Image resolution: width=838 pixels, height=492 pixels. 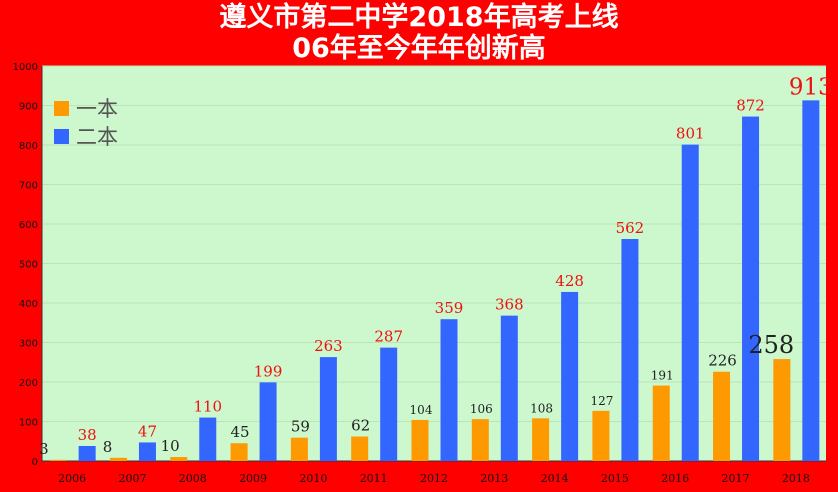 I want to click on data-label-yiben: 106, so click(x=481, y=409).